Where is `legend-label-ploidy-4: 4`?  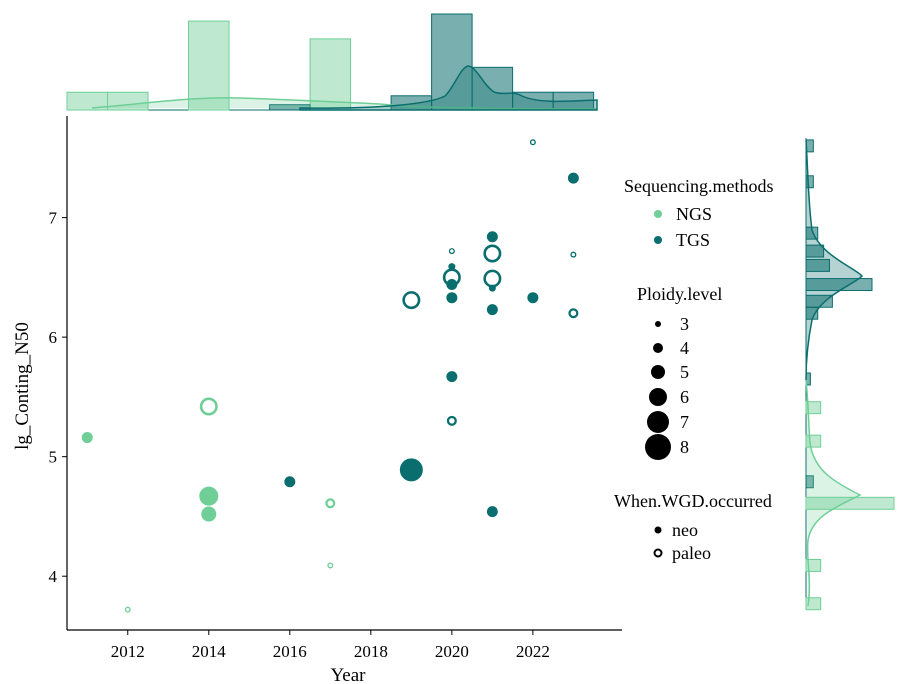
legend-label-ploidy-4: 4 is located at coordinates (684, 348).